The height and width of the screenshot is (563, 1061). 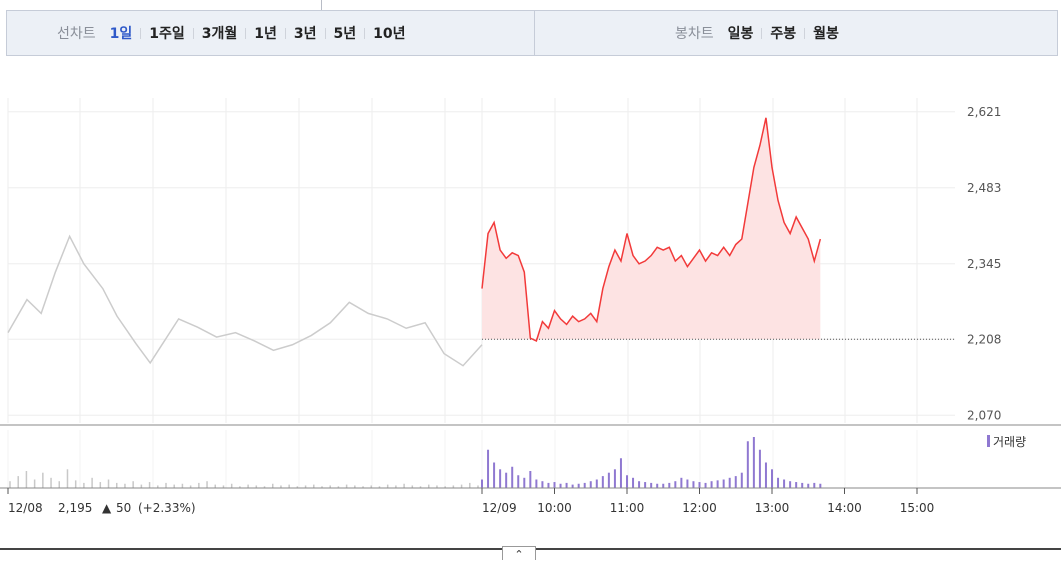 What do you see at coordinates (740, 34) in the screenshot?
I see `candle-daily-button: 일봉` at bounding box center [740, 34].